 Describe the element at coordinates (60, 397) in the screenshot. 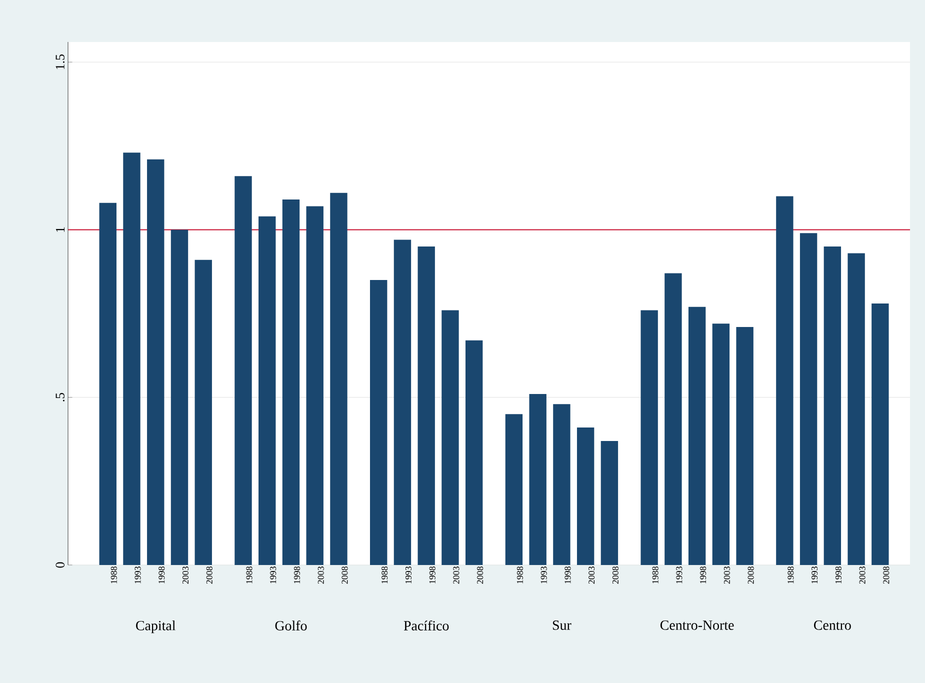

I see `y-tick-label: .5` at that location.